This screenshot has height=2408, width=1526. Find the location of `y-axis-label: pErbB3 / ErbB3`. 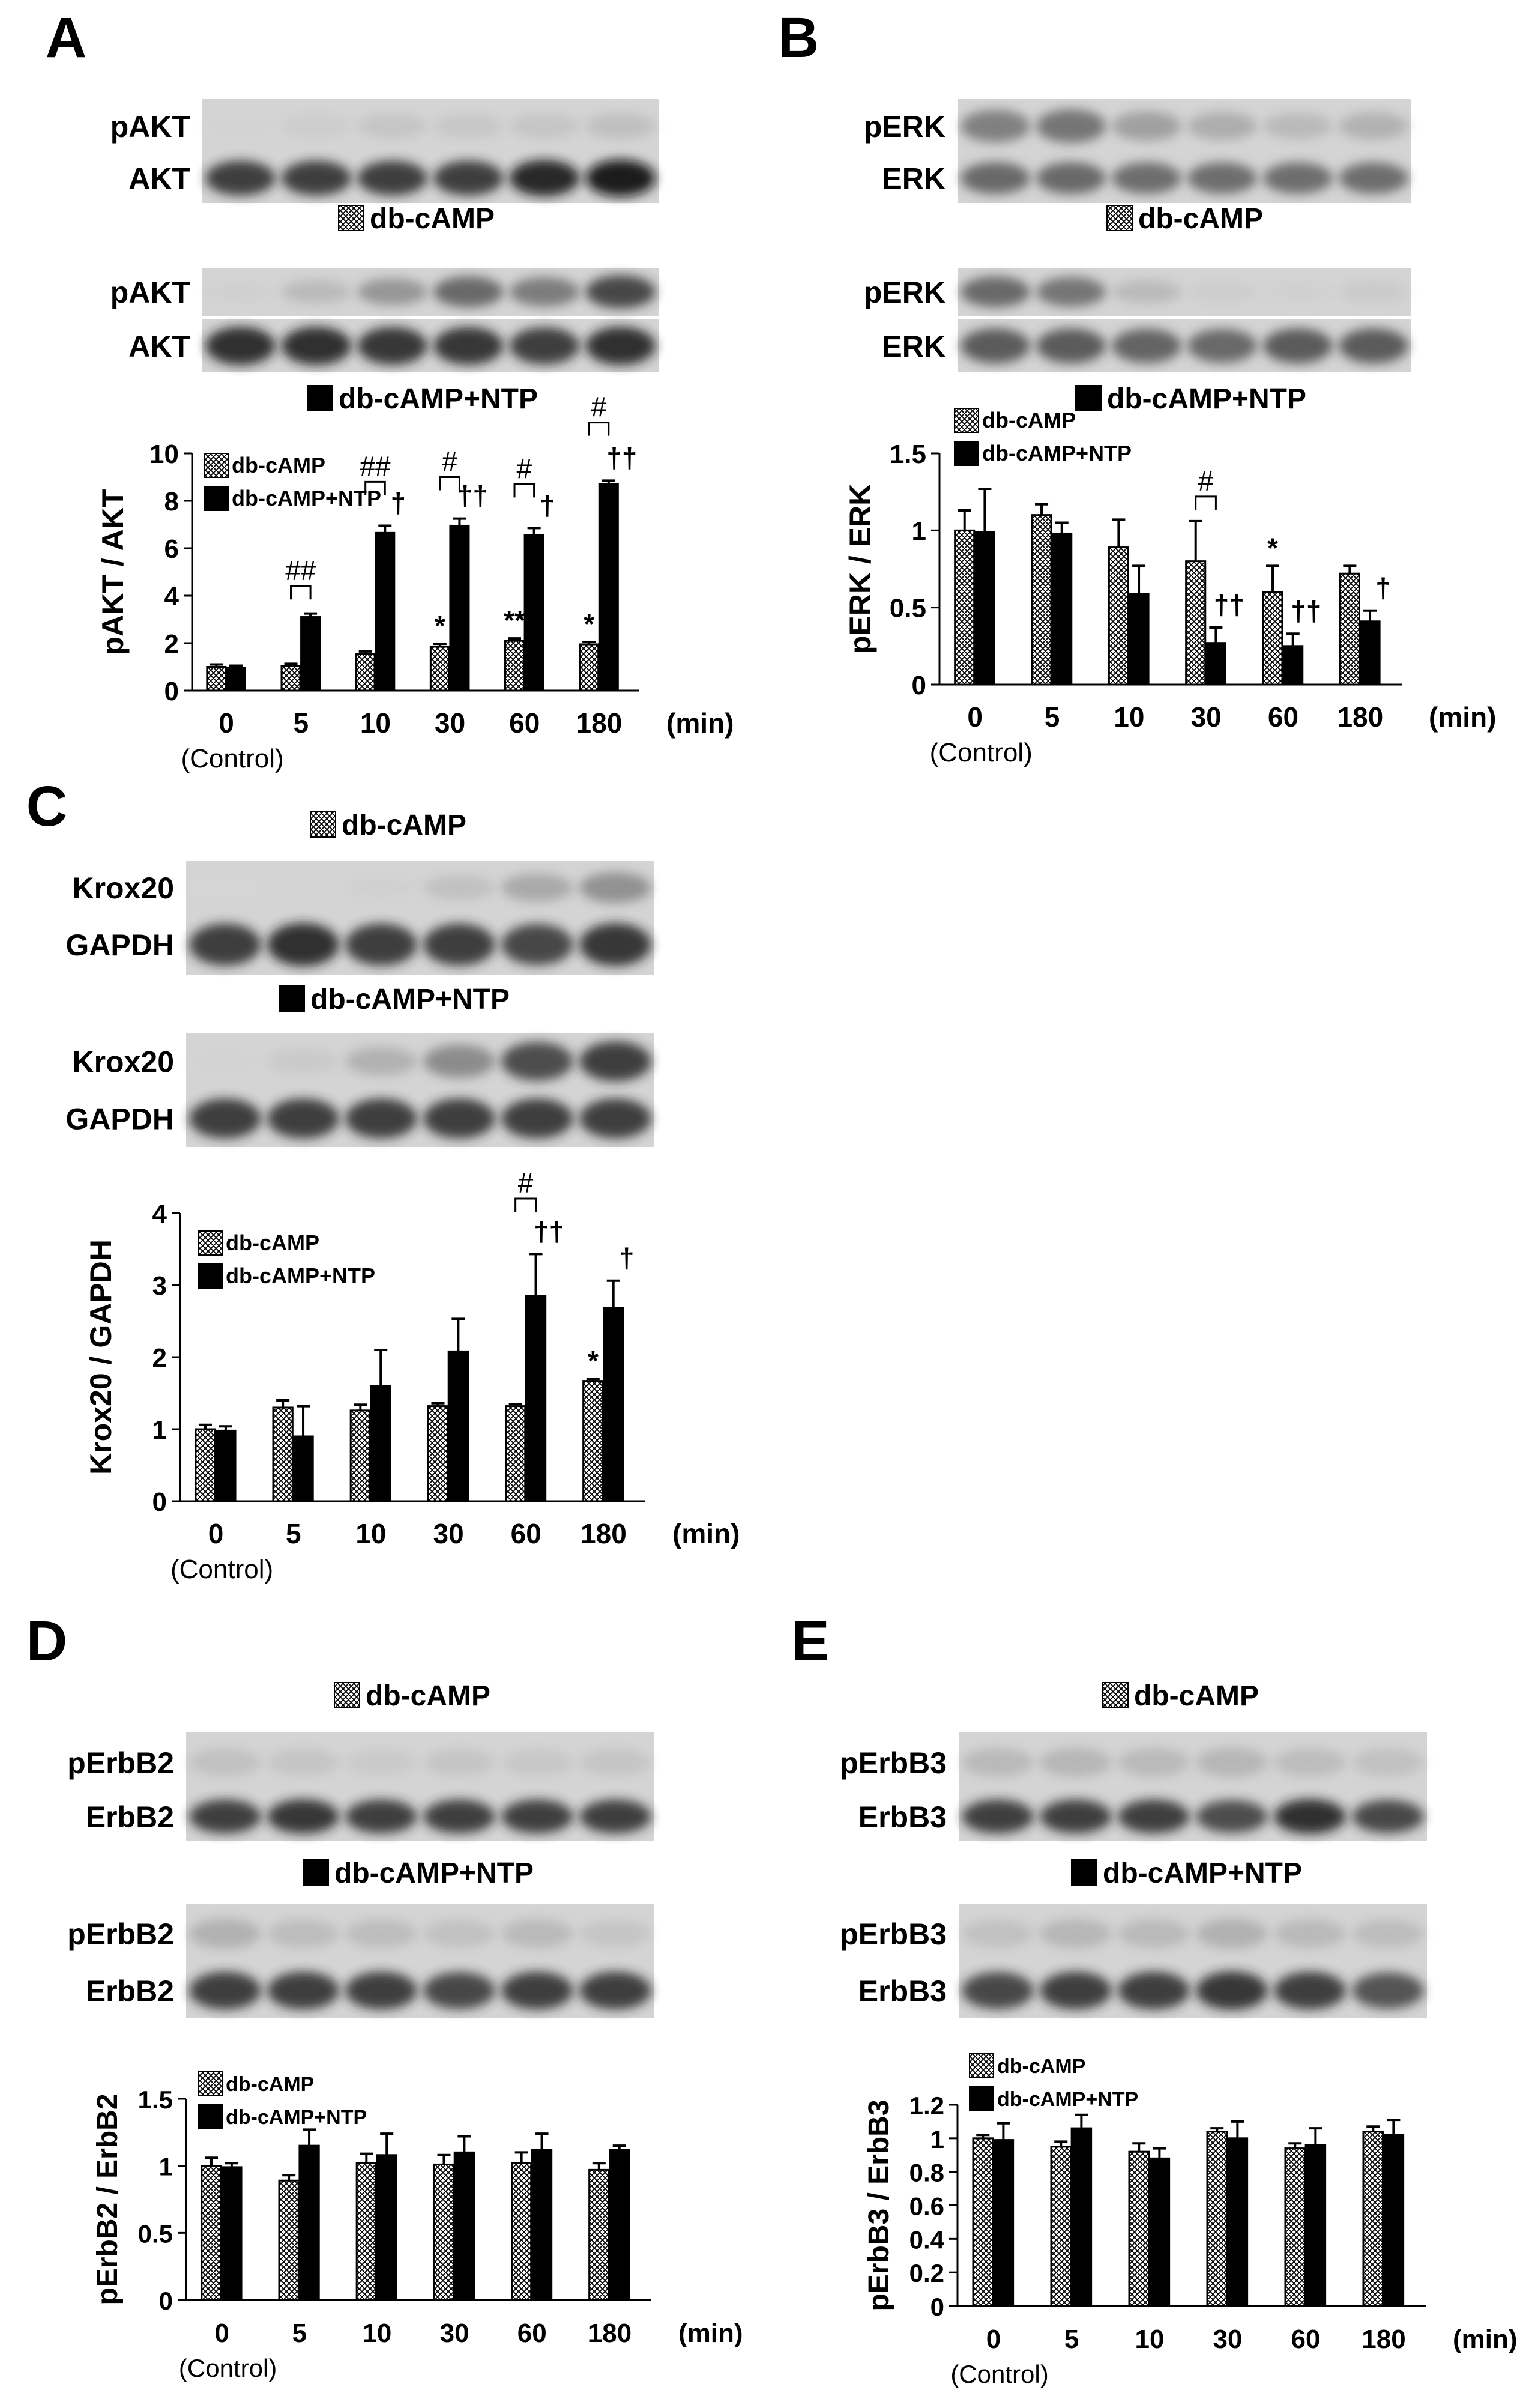

y-axis-label: pErbB3 / ErbB3 is located at coordinates (879, 2205).